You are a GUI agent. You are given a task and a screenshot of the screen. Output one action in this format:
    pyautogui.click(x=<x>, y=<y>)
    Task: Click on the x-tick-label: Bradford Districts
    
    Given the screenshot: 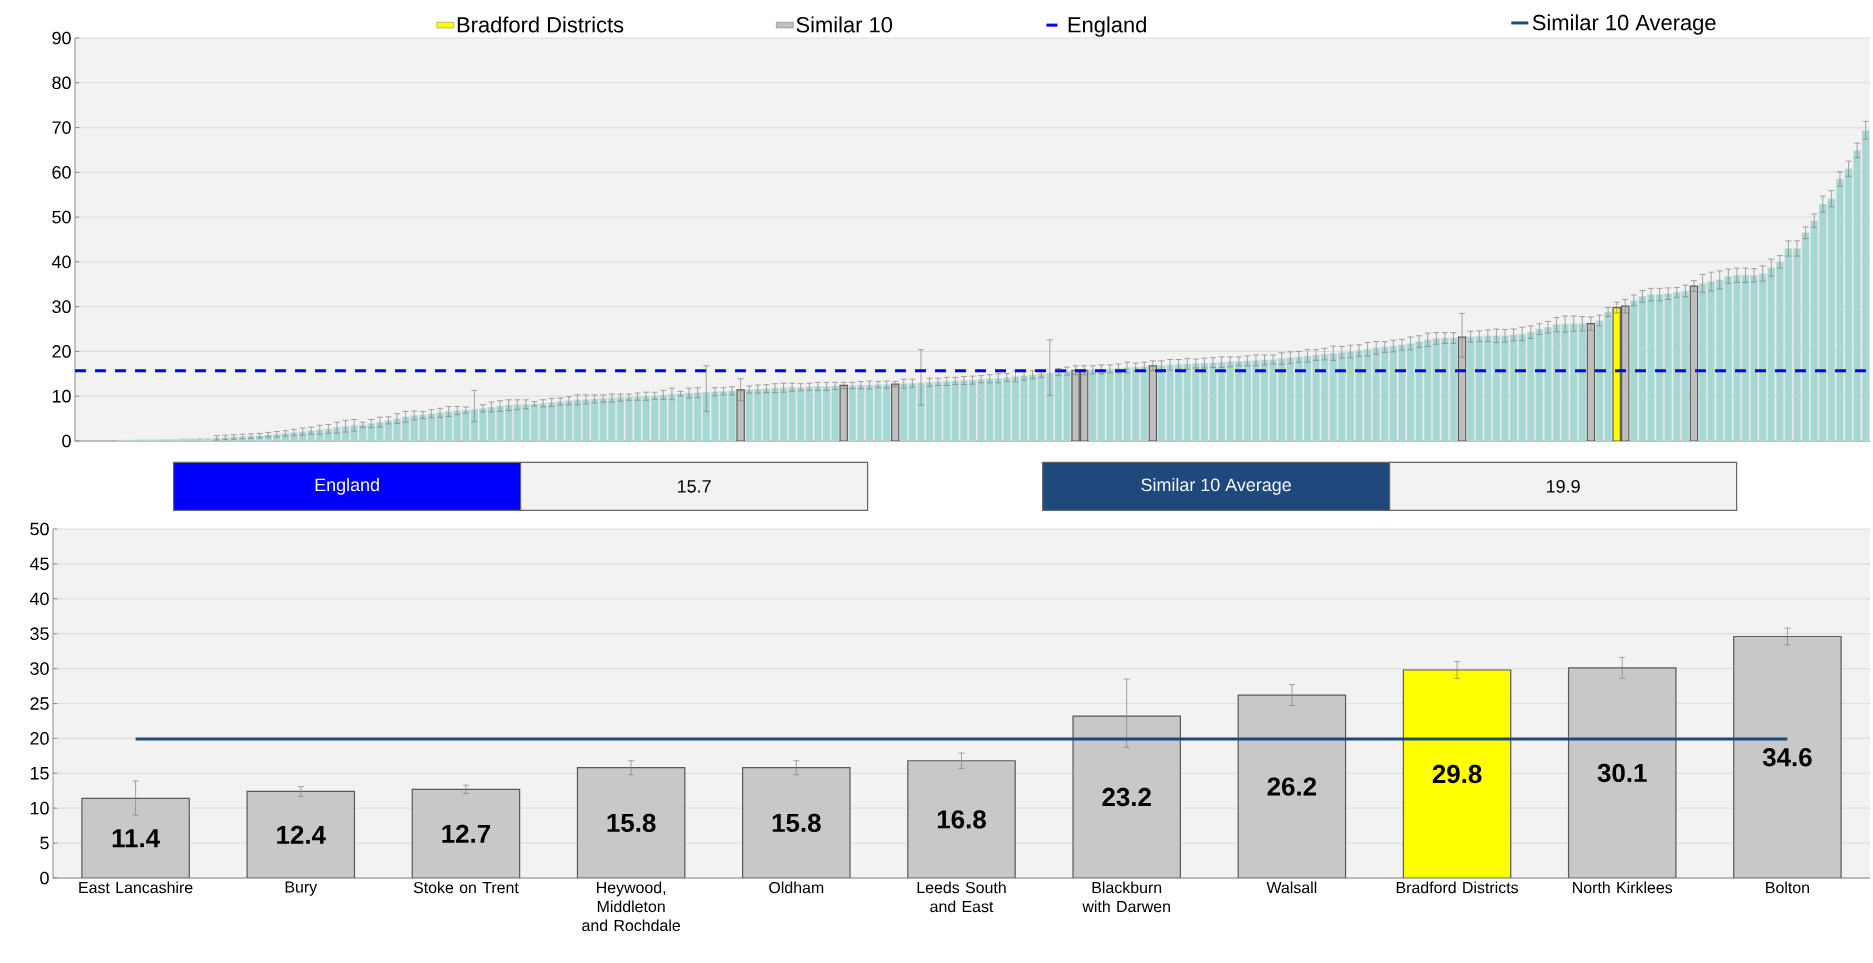 What is the action you would take?
    pyautogui.click(x=1457, y=887)
    